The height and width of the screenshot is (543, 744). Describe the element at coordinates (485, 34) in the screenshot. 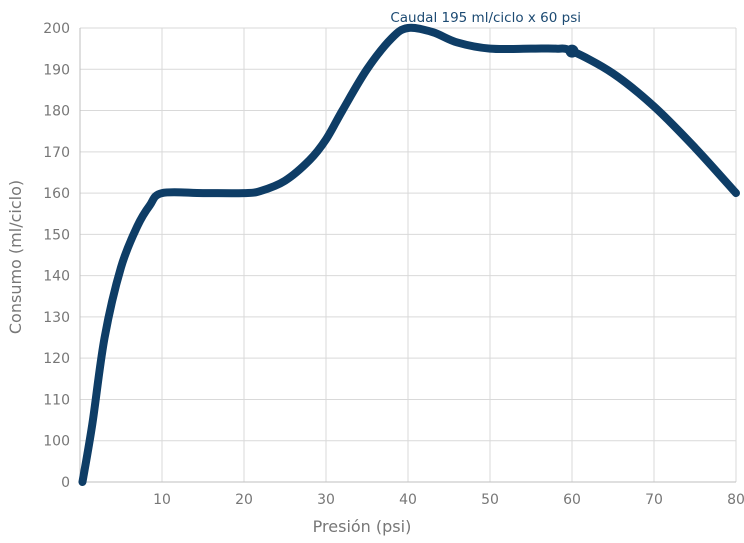

I see `annotation: Caudal 195 ml/ciclo x 60 psi` at that location.